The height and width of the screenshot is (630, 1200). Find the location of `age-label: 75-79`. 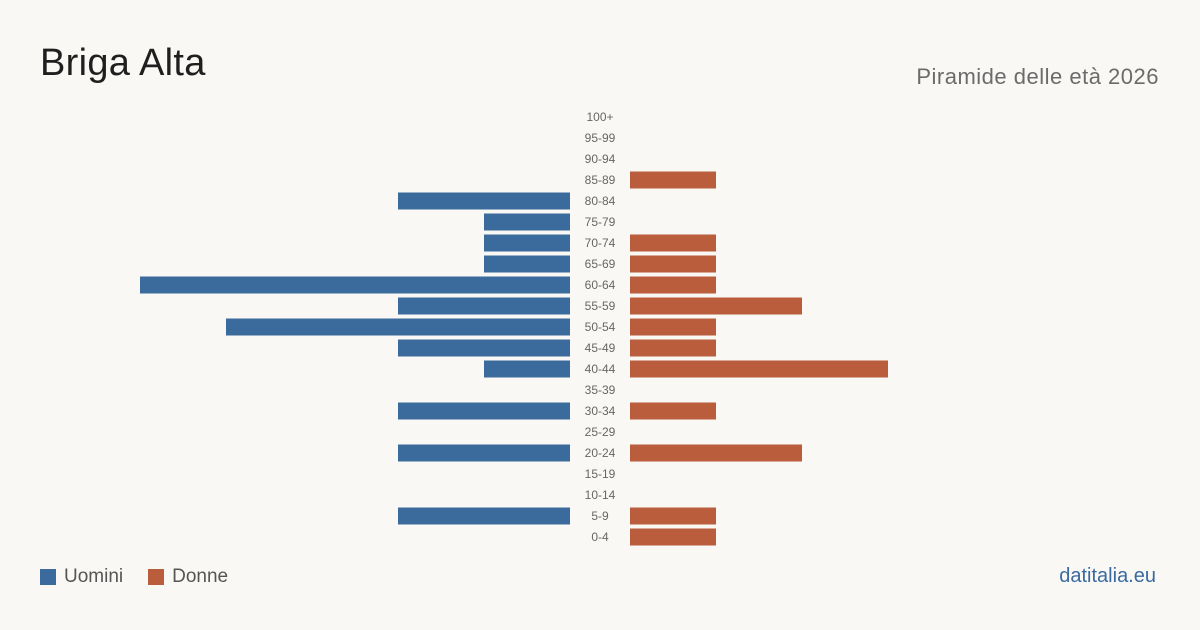

age-label: 75-79 is located at coordinates (600, 222).